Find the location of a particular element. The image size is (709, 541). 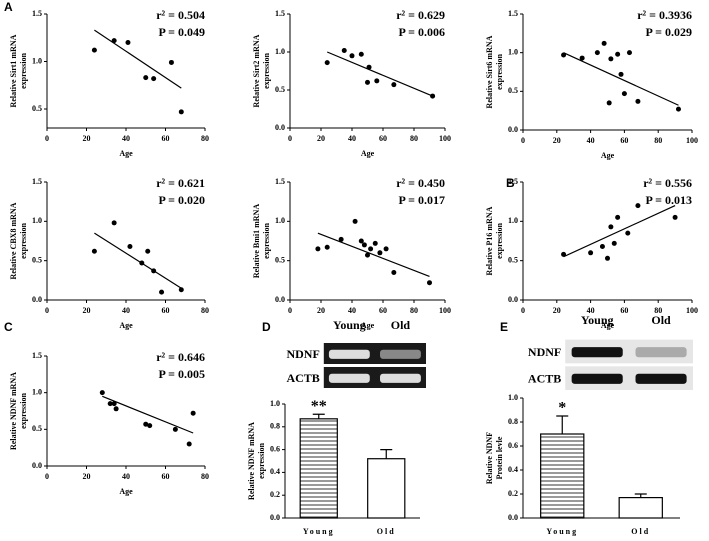

blot-strip is located at coordinates (629, 378).